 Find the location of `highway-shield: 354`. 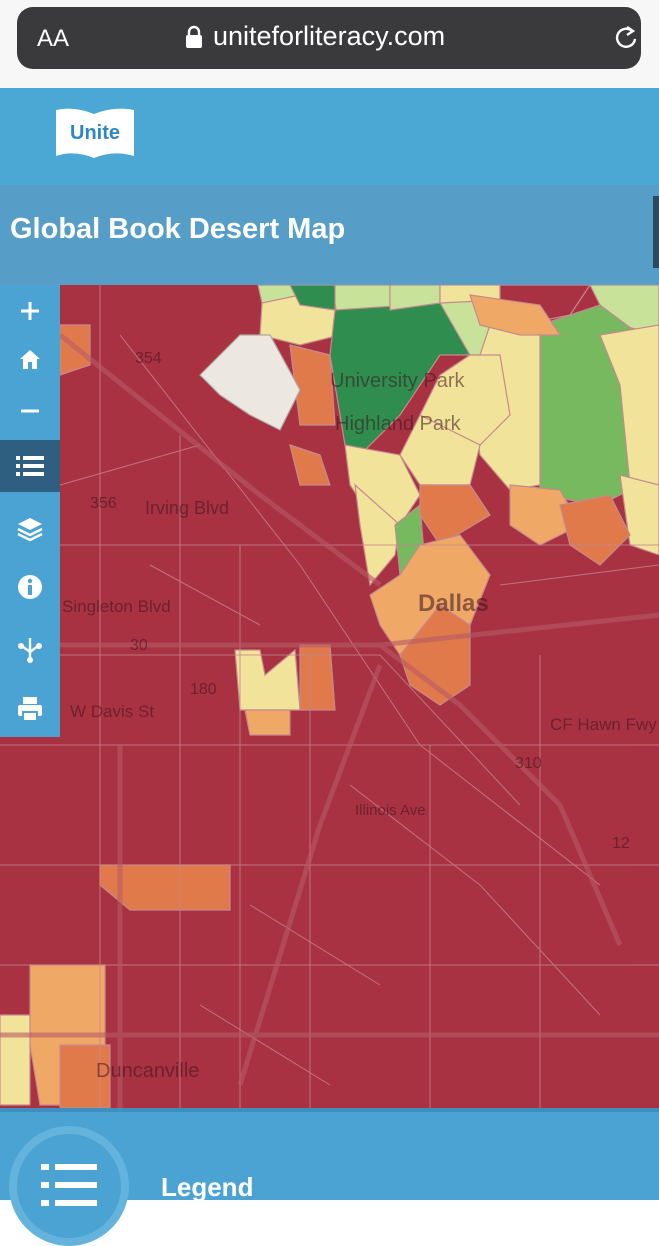

highway-shield: 354 is located at coordinates (148, 358).